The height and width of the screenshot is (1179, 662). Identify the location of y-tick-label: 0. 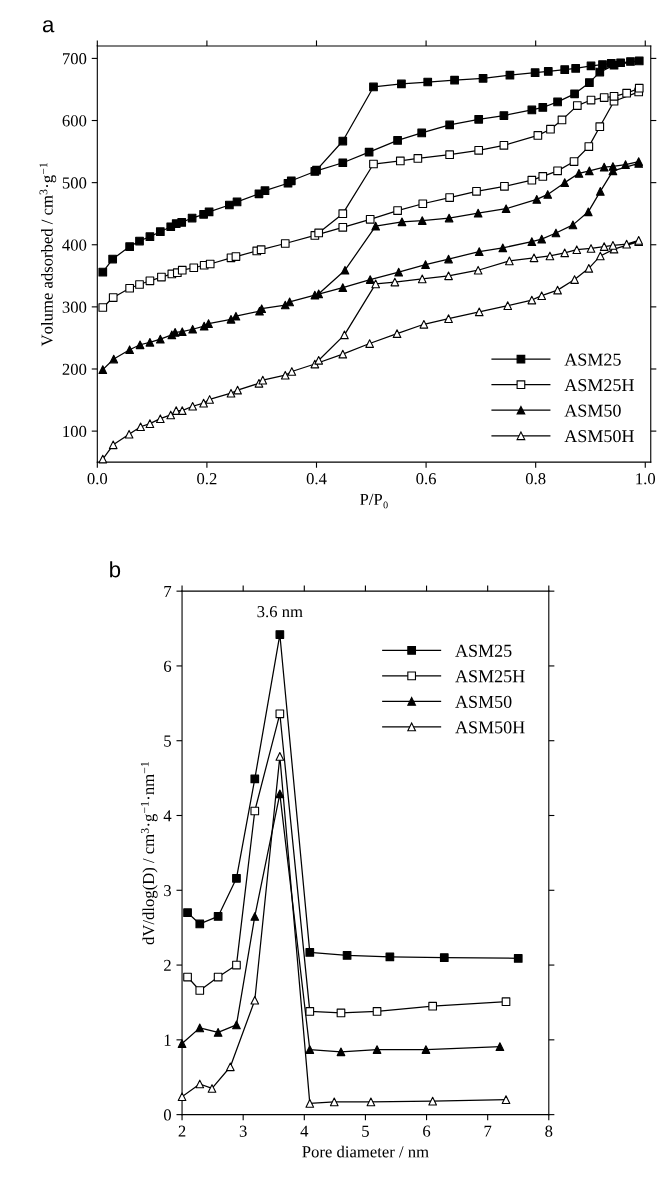
(167, 1115).